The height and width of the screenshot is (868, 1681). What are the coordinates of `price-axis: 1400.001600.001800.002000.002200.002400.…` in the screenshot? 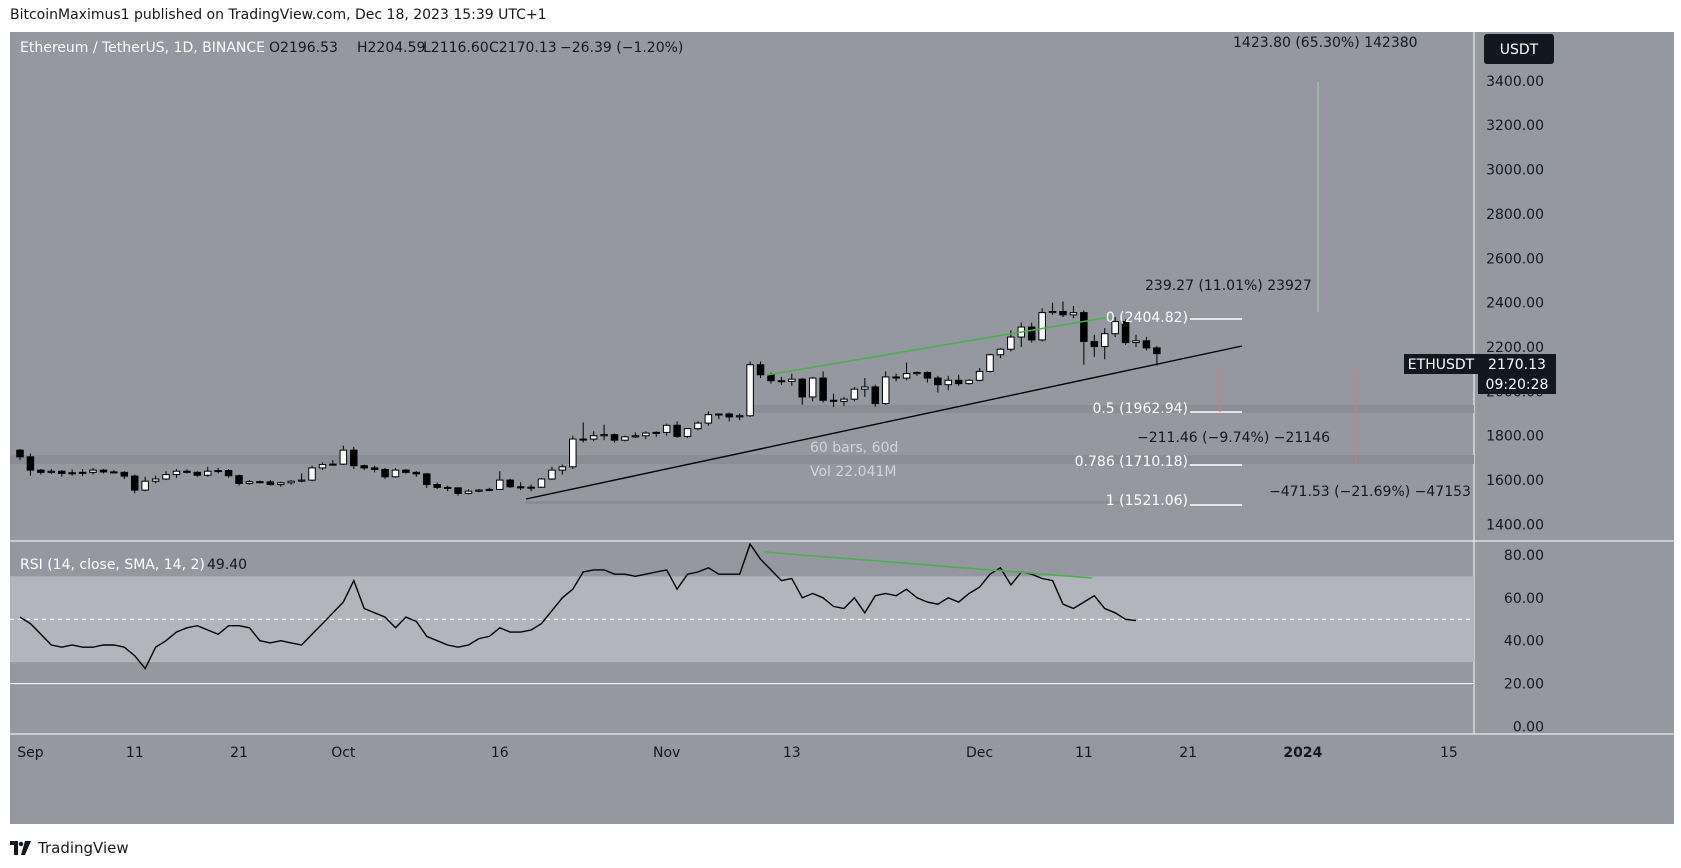 It's located at (1515, 304).